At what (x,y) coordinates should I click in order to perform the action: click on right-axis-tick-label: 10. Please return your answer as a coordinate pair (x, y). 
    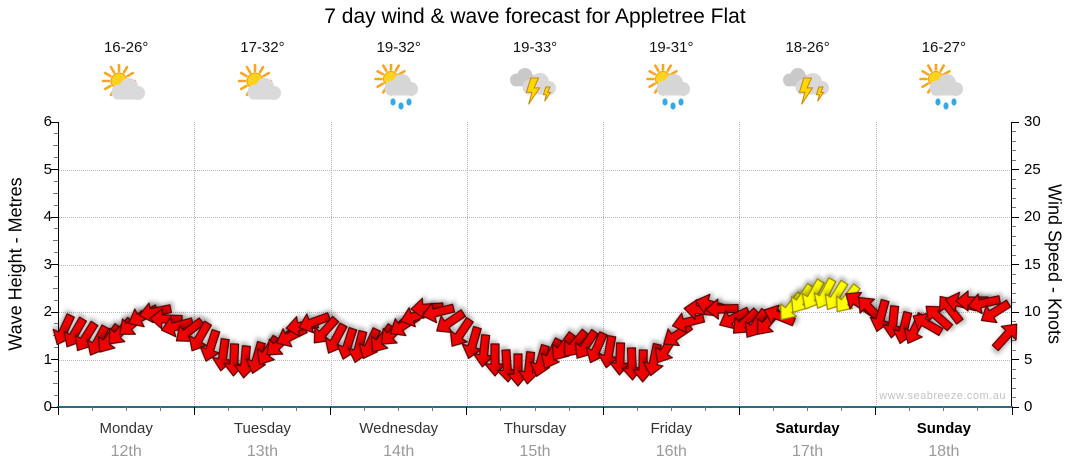
    Looking at the image, I should click on (1032, 311).